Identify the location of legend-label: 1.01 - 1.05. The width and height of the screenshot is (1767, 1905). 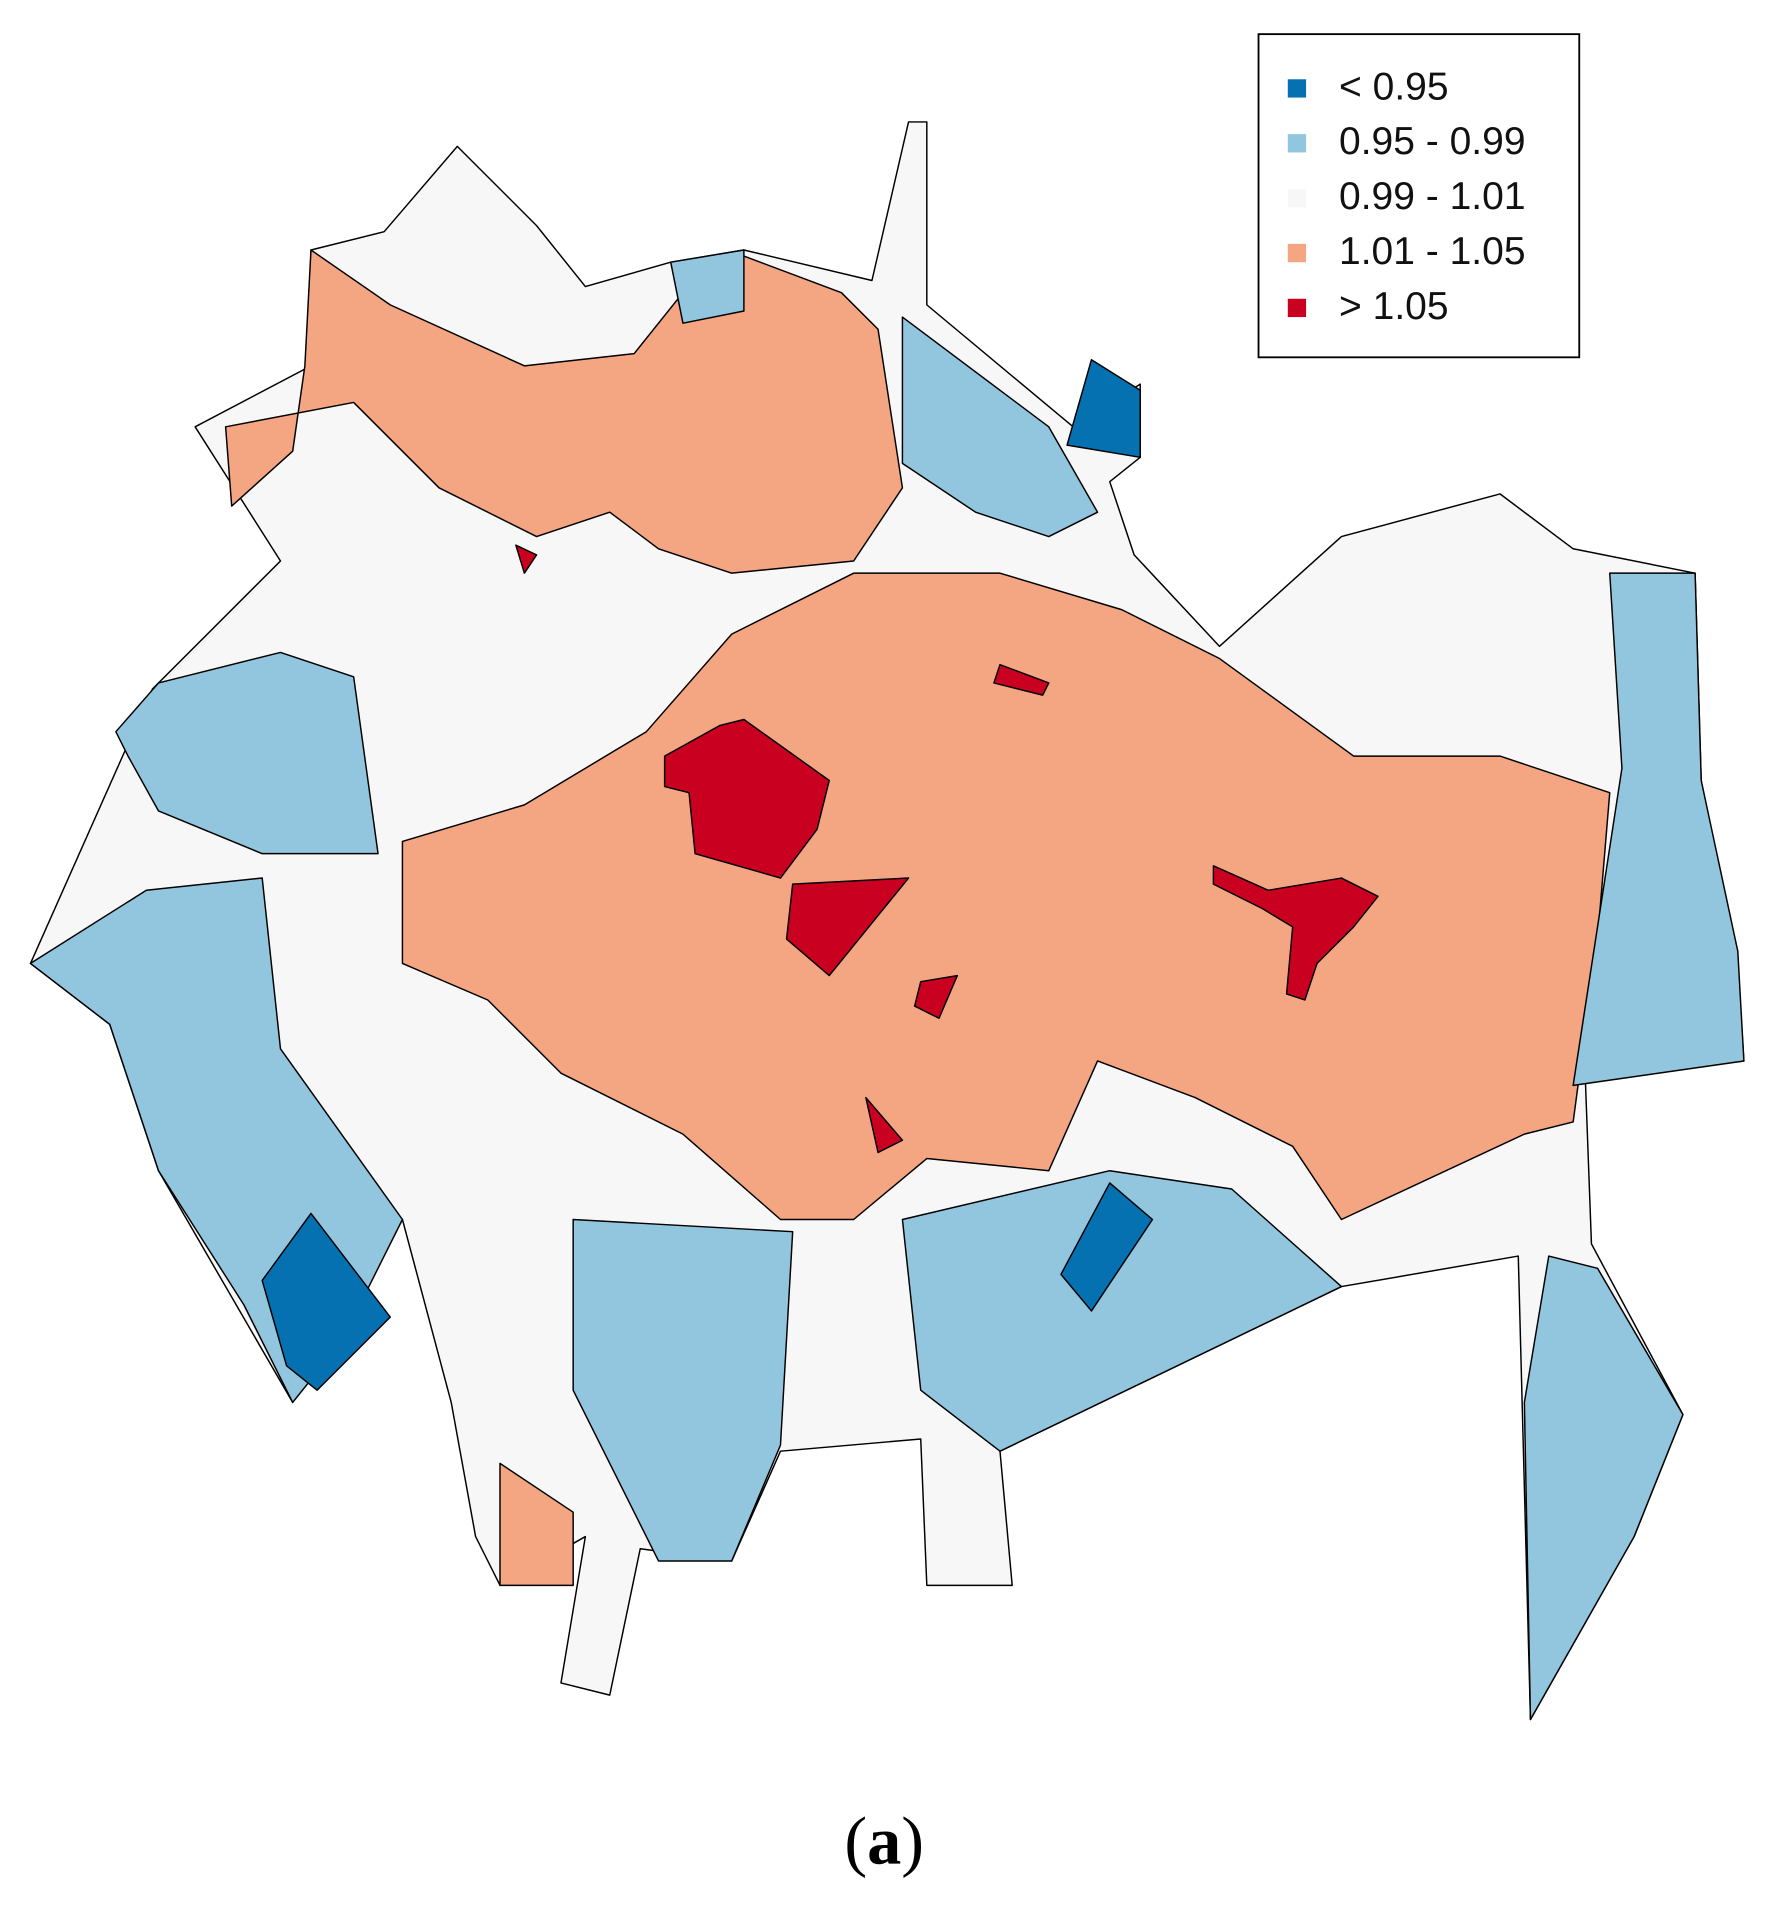
(1432, 251).